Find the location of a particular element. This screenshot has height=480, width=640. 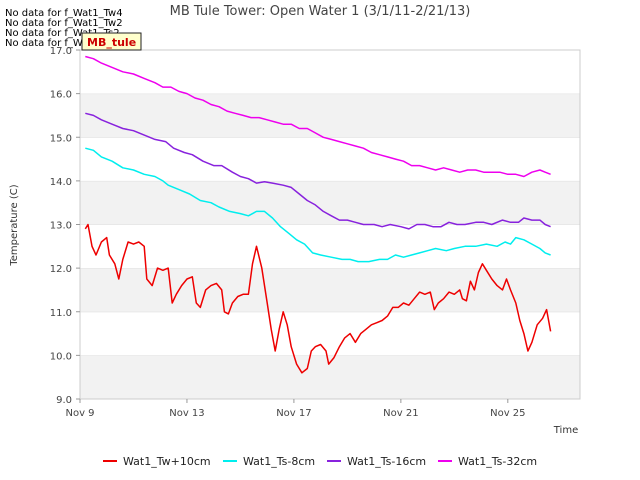

badge-box is located at coordinates (111, 41).